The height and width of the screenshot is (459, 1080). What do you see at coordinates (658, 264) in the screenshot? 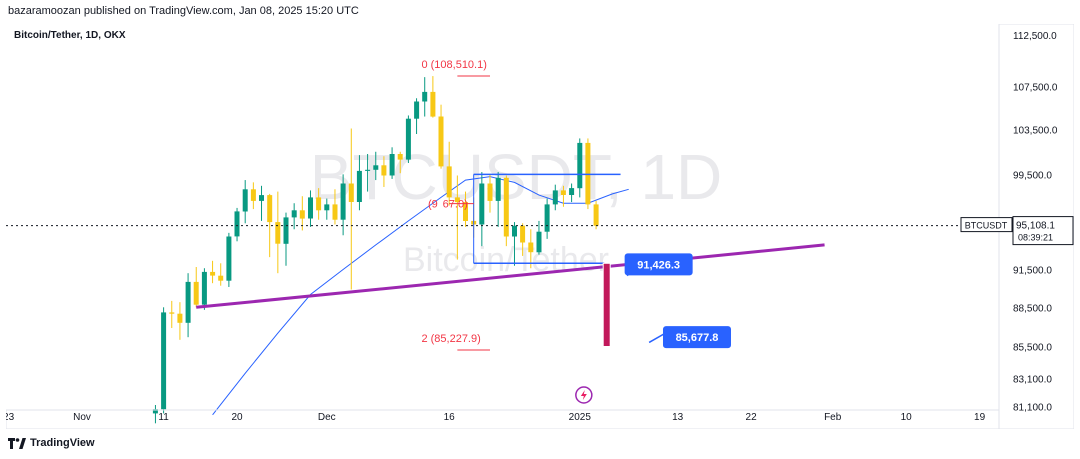
I see `projection-label: 91,426.3` at bounding box center [658, 264].